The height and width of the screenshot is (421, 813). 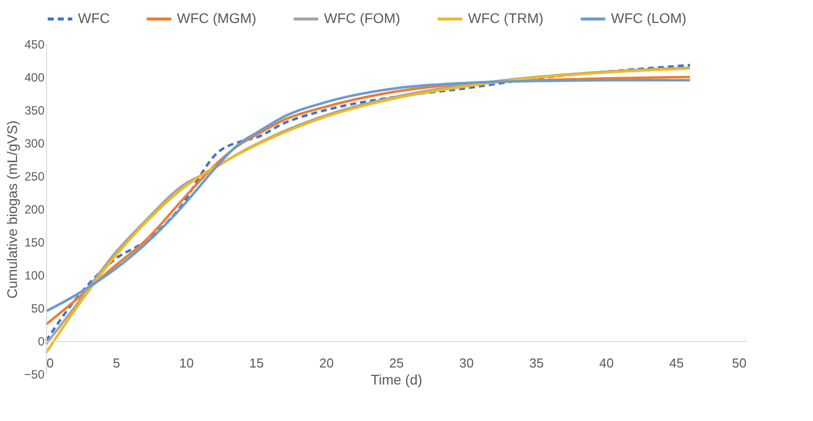 I want to click on y-tick-label: 350, so click(x=34, y=111).